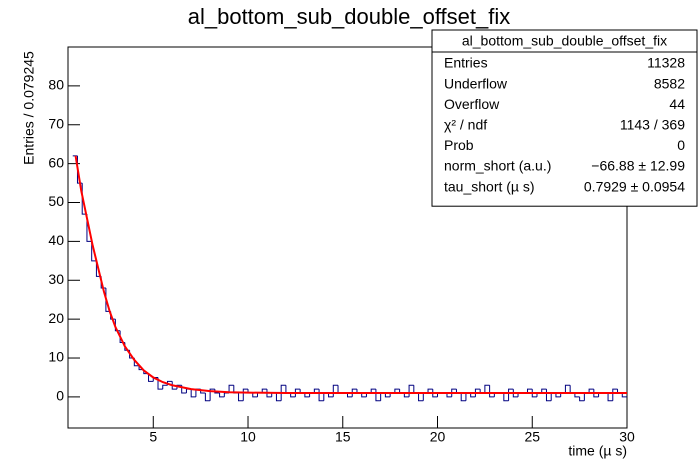 The image size is (698, 474). What do you see at coordinates (56, 318) in the screenshot?
I see `y-tick-label: 20` at bounding box center [56, 318].